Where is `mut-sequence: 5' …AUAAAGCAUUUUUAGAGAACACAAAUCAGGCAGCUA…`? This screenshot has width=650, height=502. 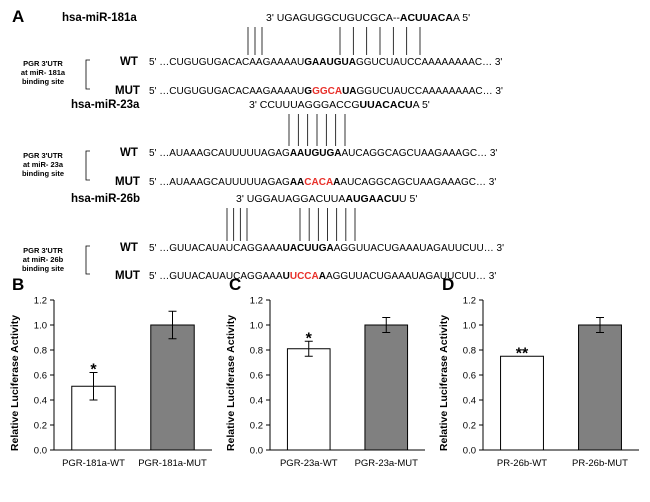 mut-sequence: 5' …AUAAAGCAUUUUUAGAGAACACAAAUCAGGCAGCUA… is located at coordinates (322, 182).